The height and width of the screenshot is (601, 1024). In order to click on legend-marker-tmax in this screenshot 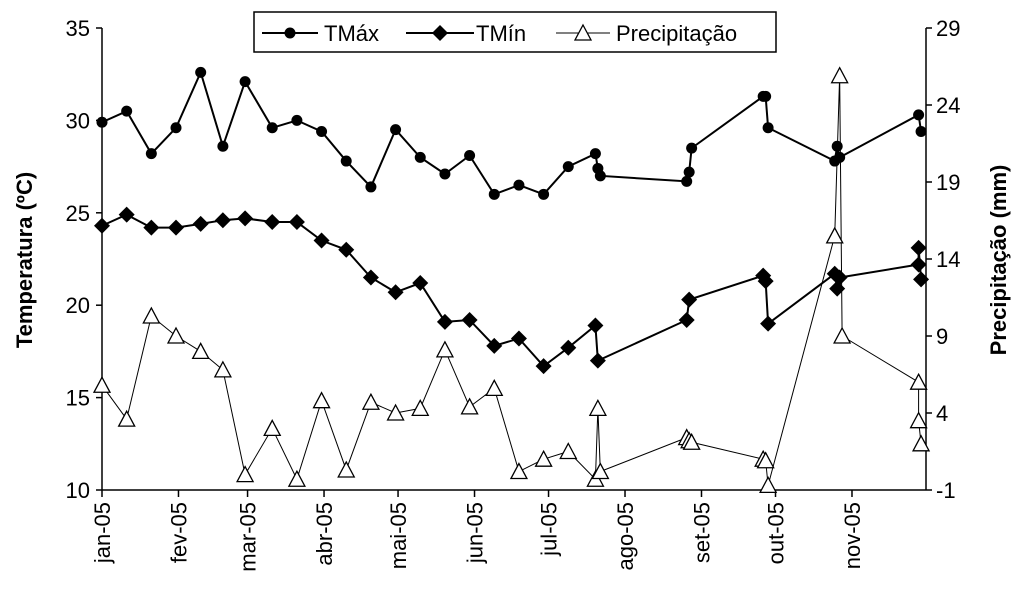, I will do `click(290, 33)`.